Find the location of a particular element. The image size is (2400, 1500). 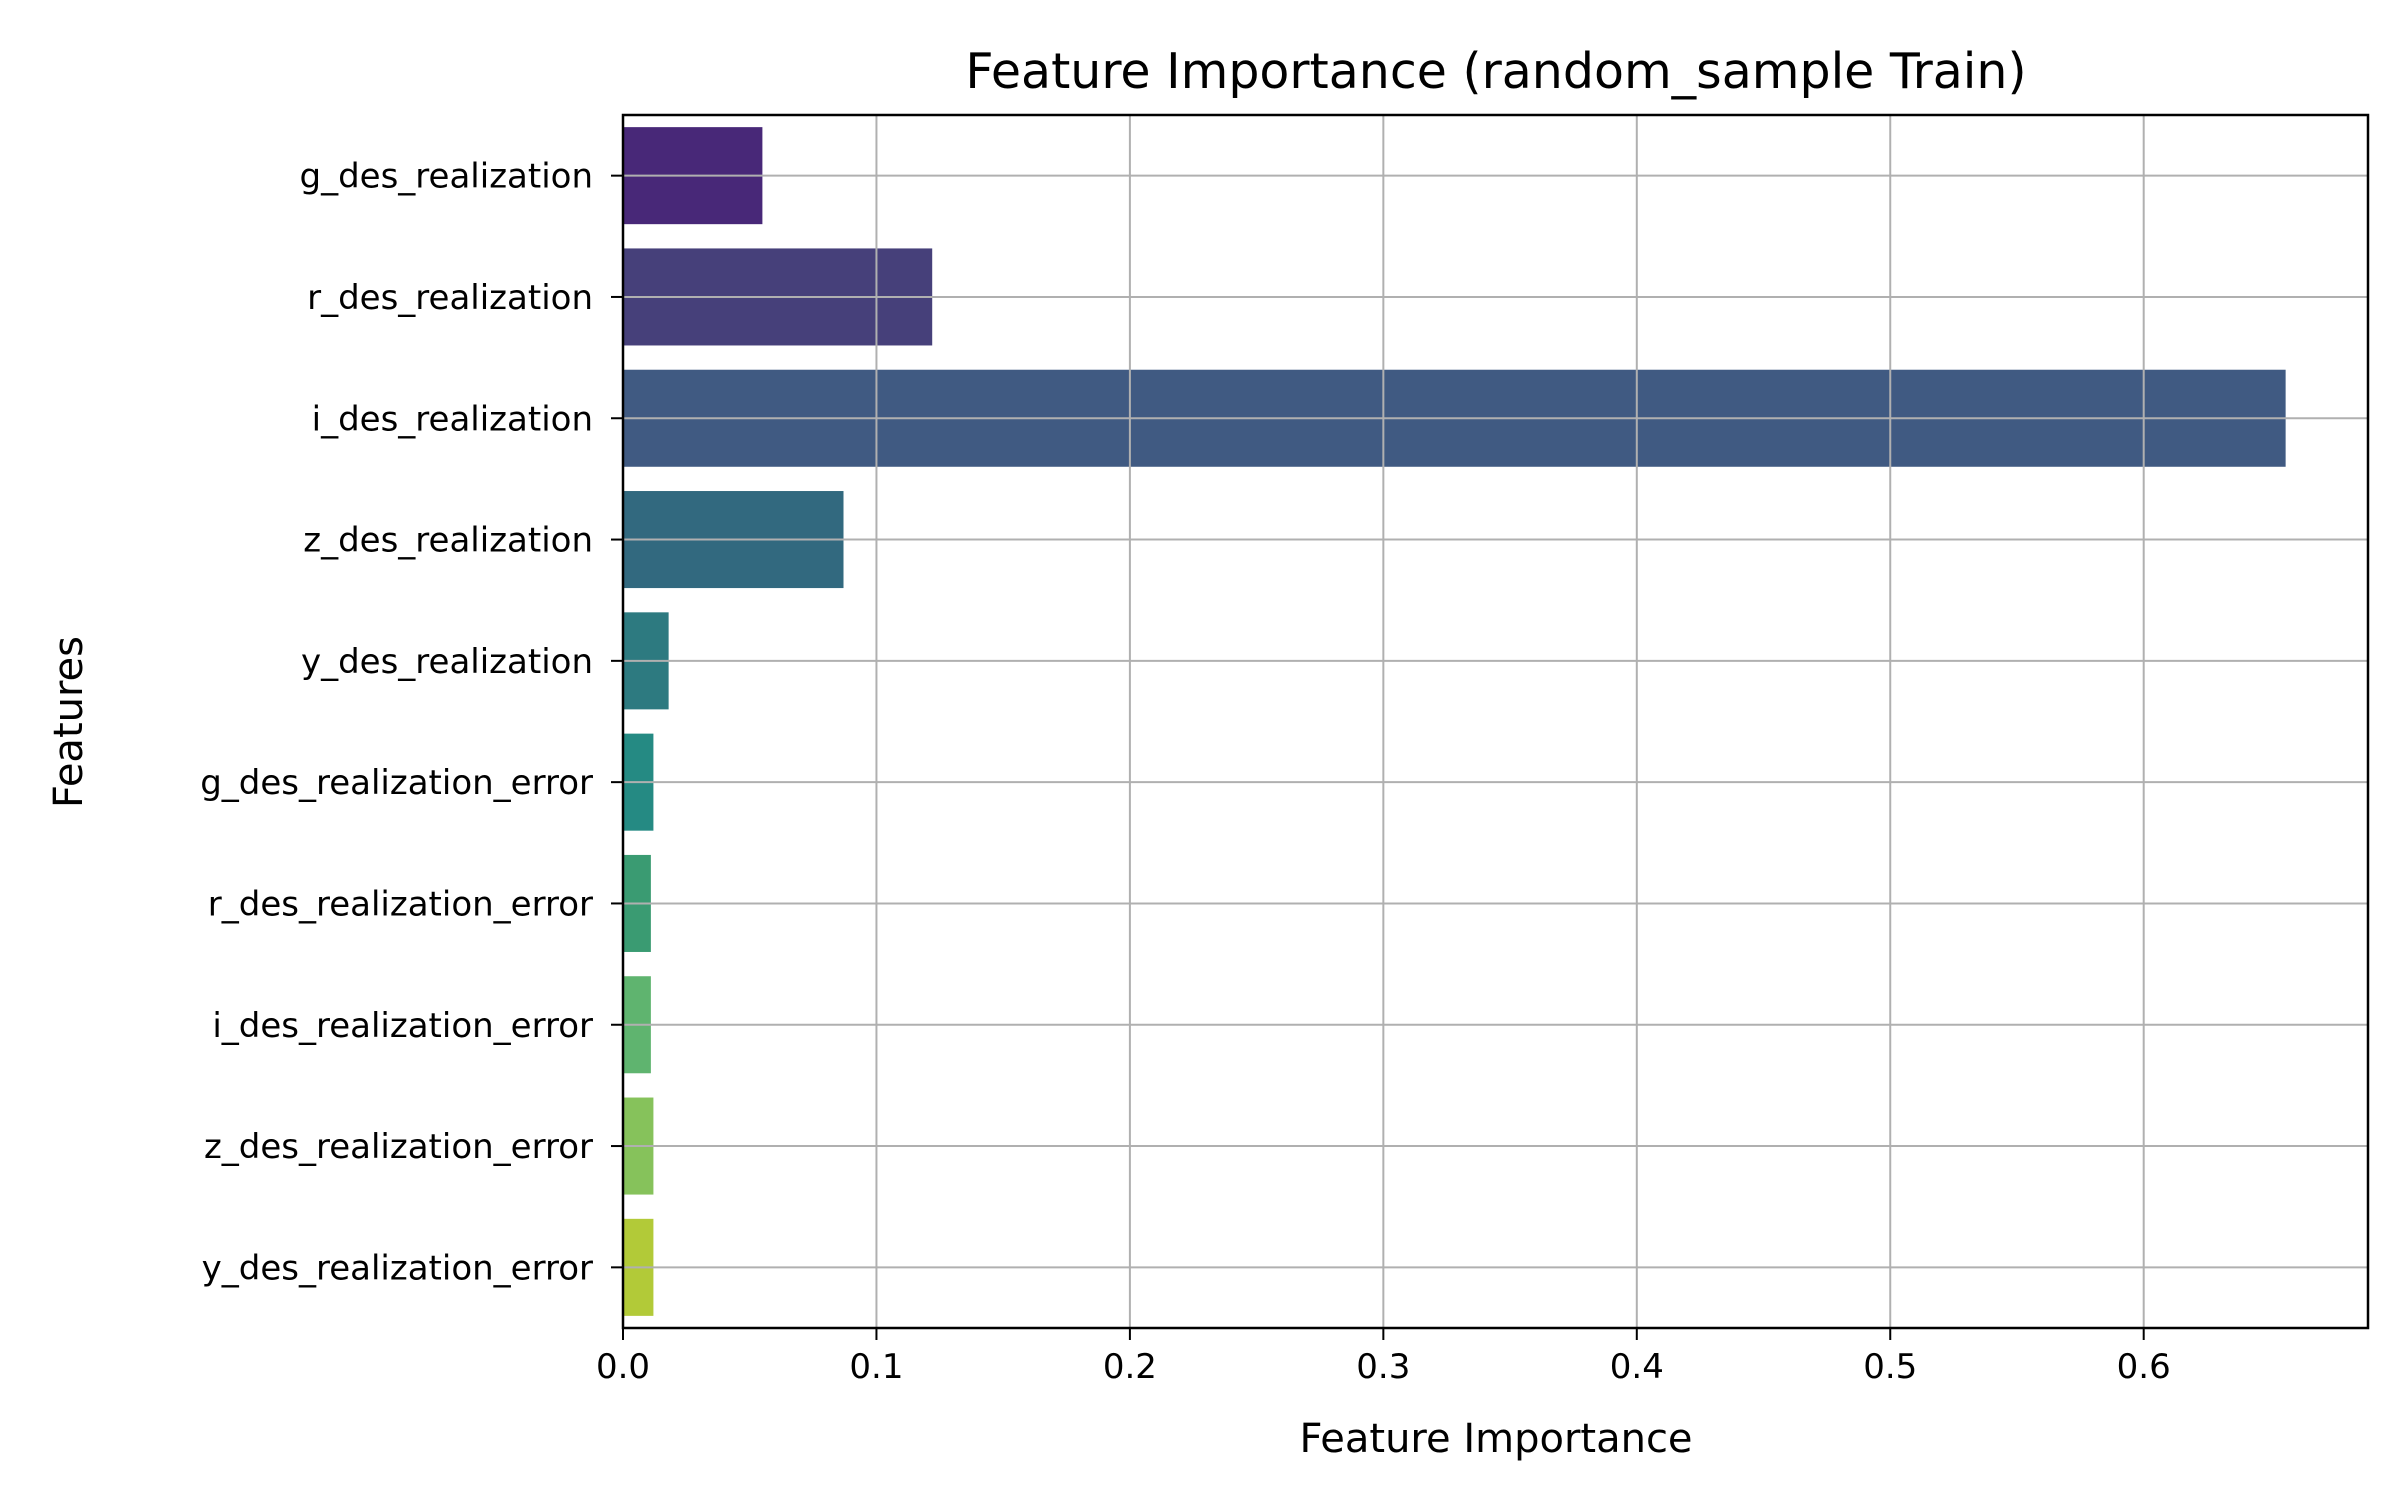

x-tick-label: 0.0 is located at coordinates (623, 1367).